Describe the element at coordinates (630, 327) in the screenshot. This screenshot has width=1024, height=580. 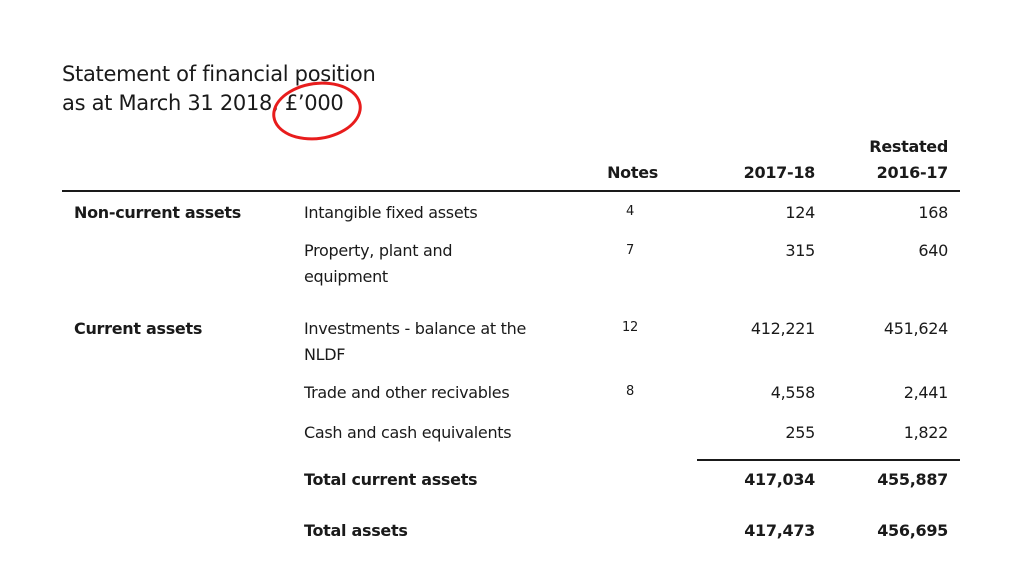
I see `row-note: 12` at that location.